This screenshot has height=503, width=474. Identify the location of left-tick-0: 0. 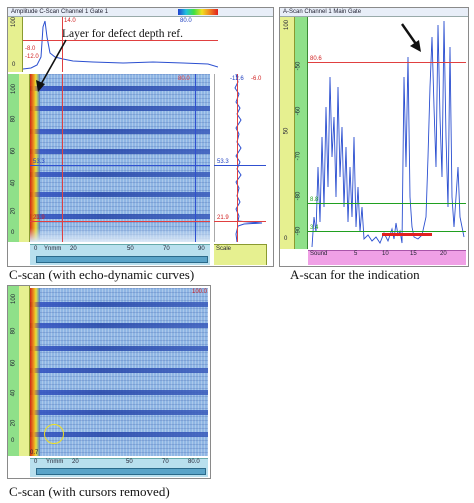
(13, 233).